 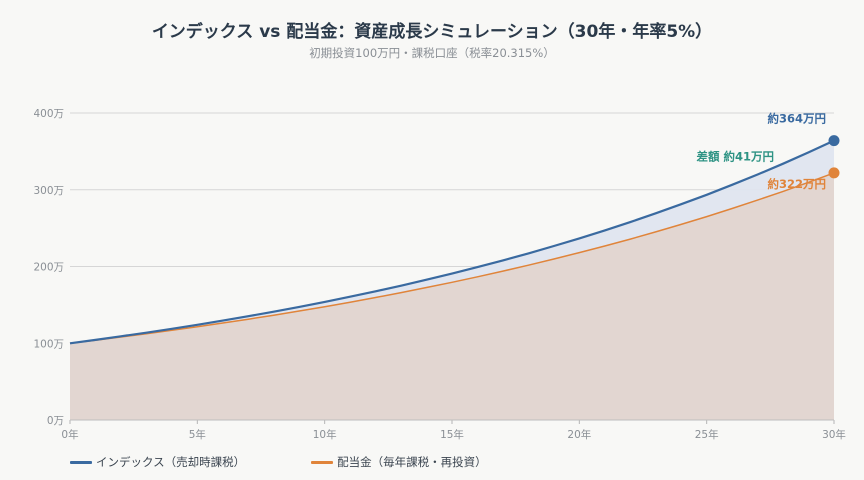 I want to click on y-tick-label: 100万, so click(x=48, y=344).